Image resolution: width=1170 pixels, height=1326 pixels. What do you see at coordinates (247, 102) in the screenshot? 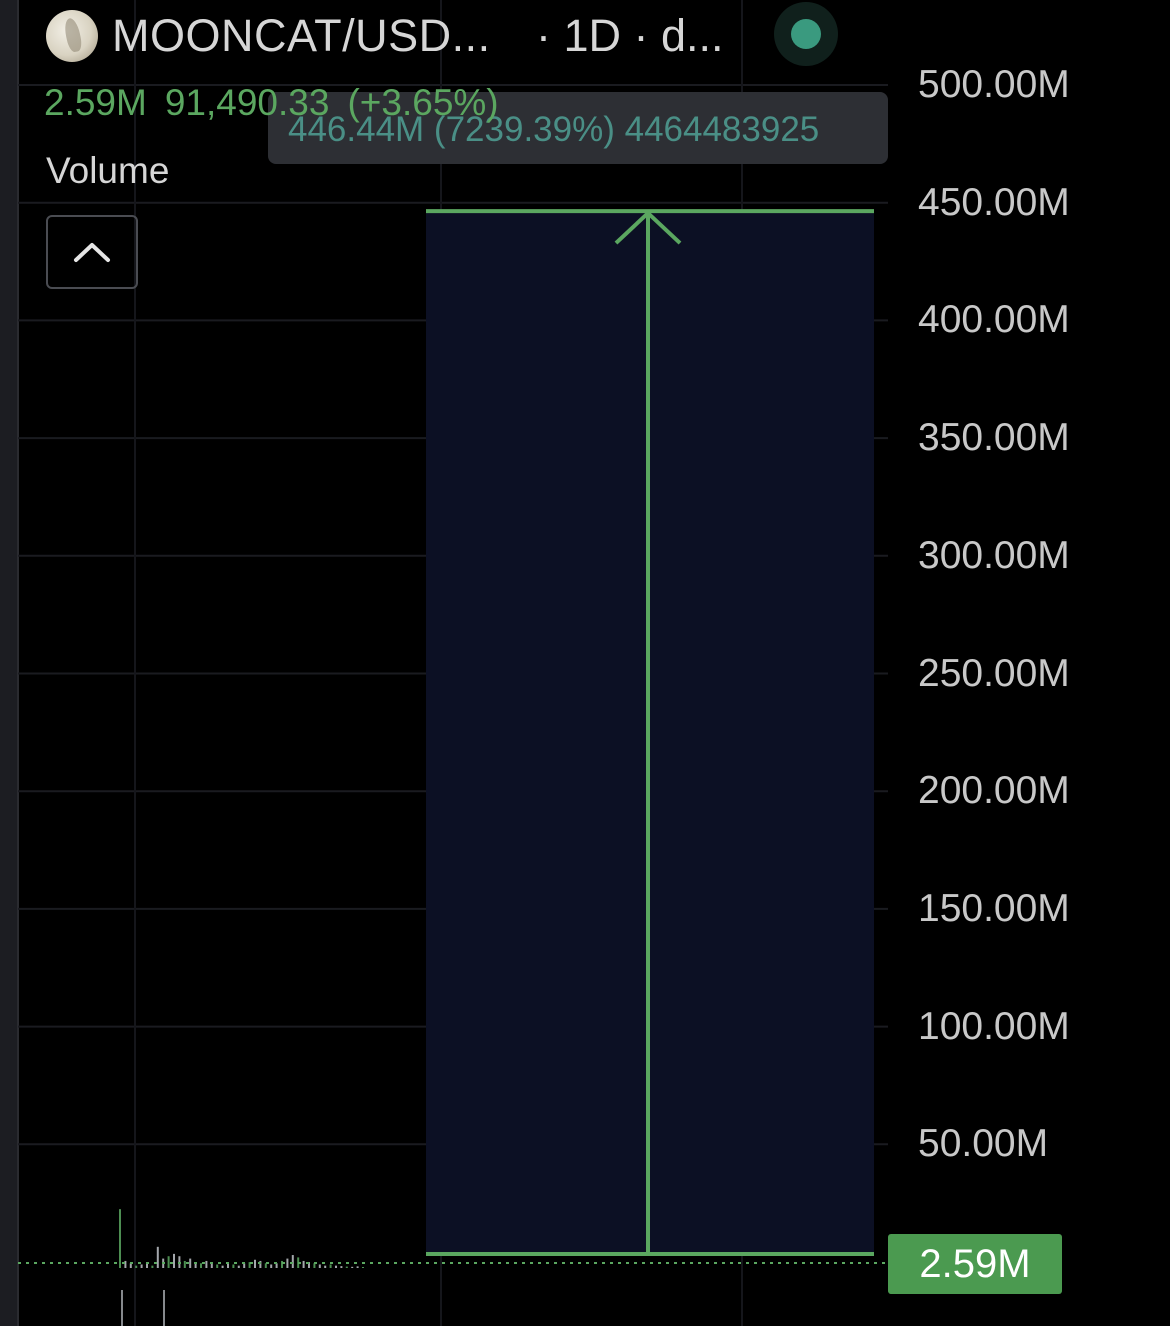
I see `legend-price: 91,490.33` at bounding box center [247, 102].